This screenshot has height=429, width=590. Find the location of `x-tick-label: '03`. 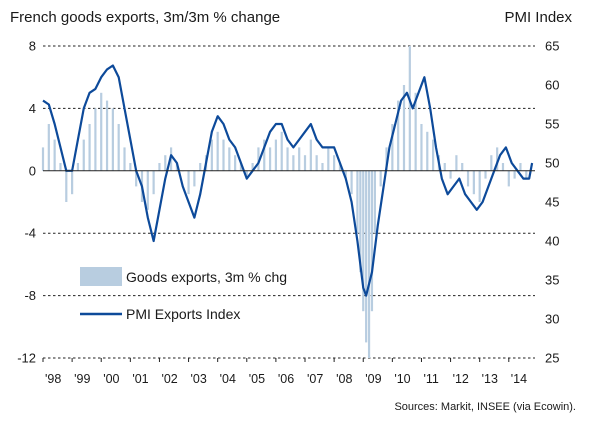

x-tick-label: '03 is located at coordinates (199, 379).